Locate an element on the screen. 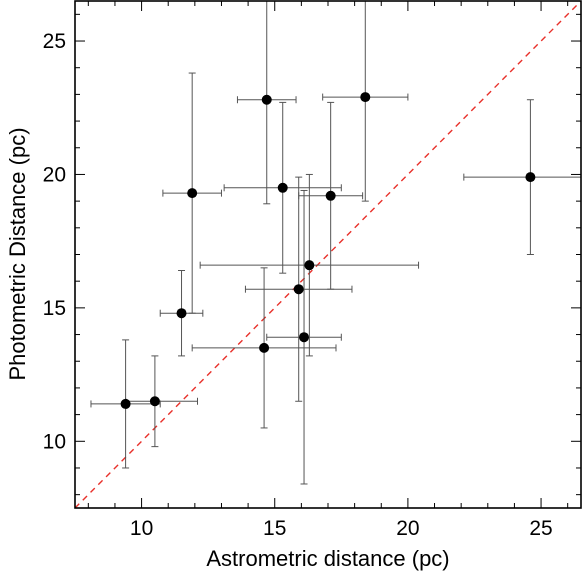 The image size is (583, 575). y-tick-label-20: 20 is located at coordinates (54, 174).